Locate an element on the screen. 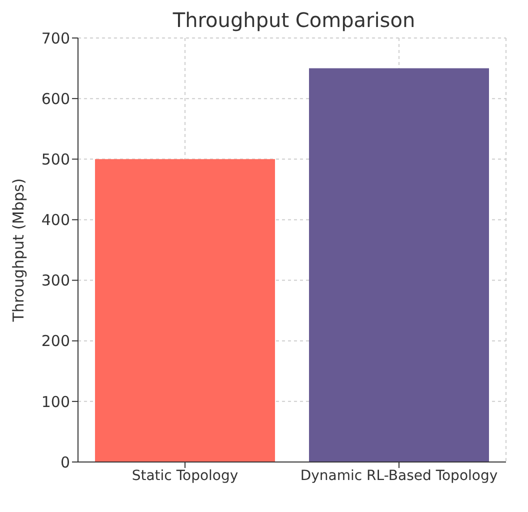 The width and height of the screenshot is (528, 512). y-tick-label: 100 is located at coordinates (55, 401).